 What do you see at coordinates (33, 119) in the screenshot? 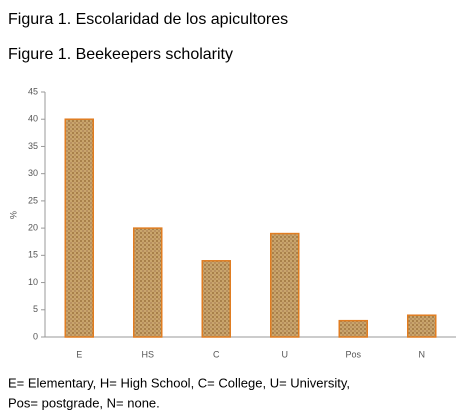
I see `y-tick-label: 40` at bounding box center [33, 119].